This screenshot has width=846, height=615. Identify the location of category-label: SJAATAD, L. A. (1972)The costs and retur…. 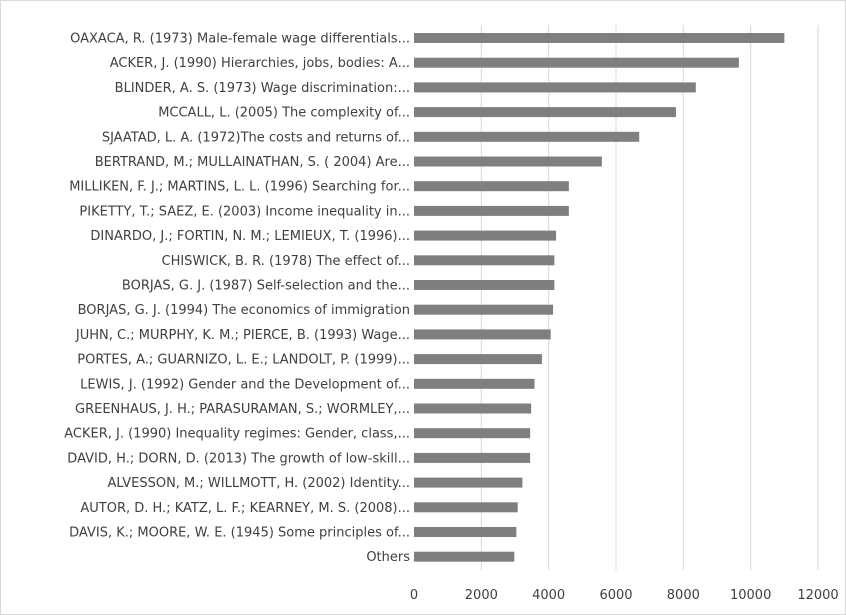
(256, 137).